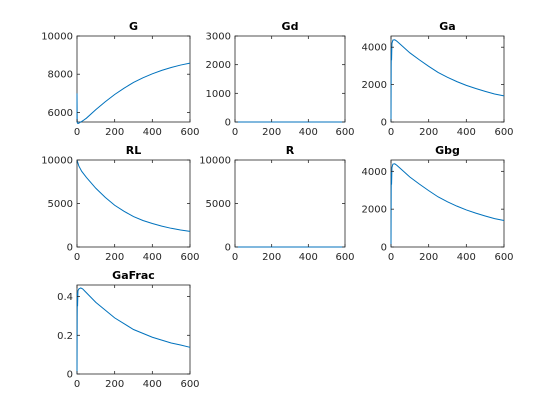 This screenshot has height=420, width=560. What do you see at coordinates (60, 75) in the screenshot?
I see `y-tick-label: 8000` at bounding box center [60, 75].